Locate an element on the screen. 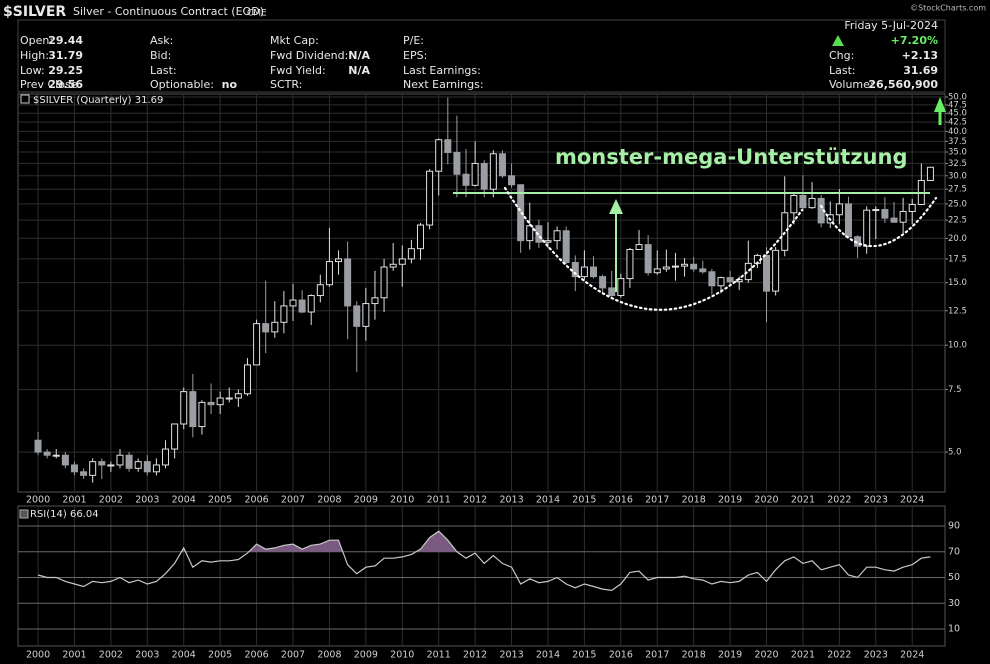  y-tick-label: 12.5 is located at coordinates (957, 311).